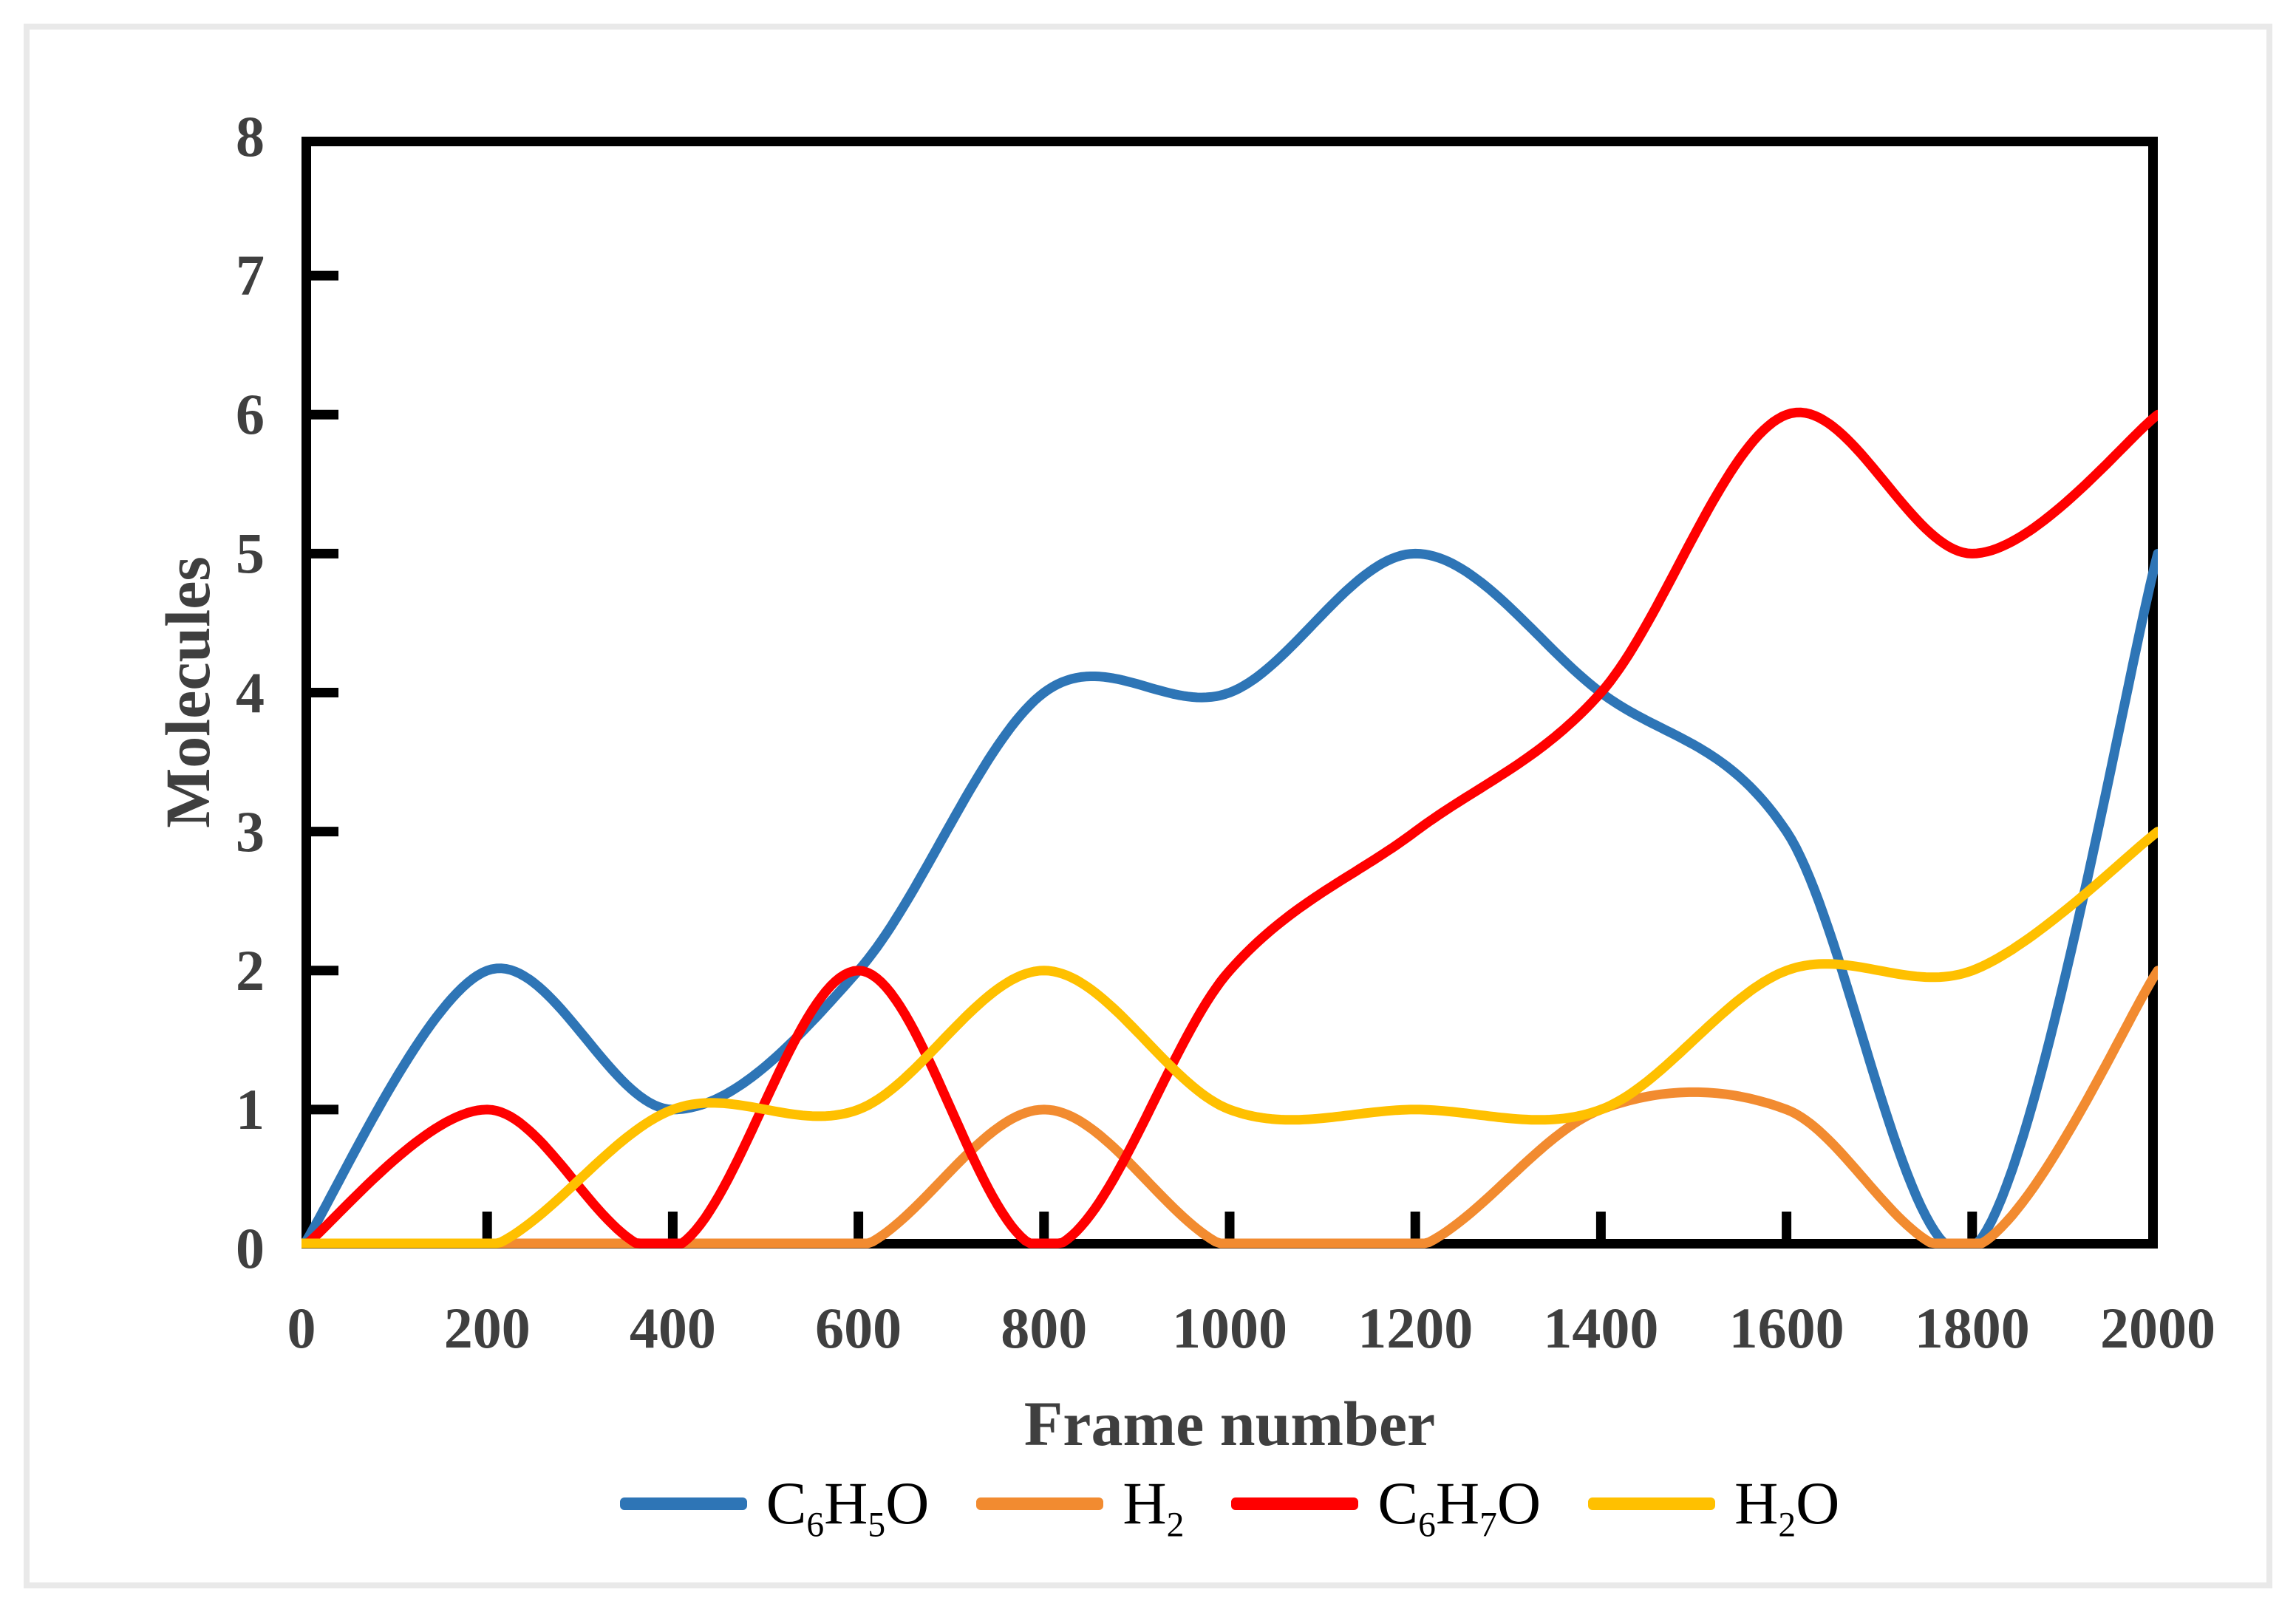 Image resolution: width=2296 pixels, height=1612 pixels. Describe the element at coordinates (250, 414) in the screenshot. I see `y-tick-label: 6` at that location.